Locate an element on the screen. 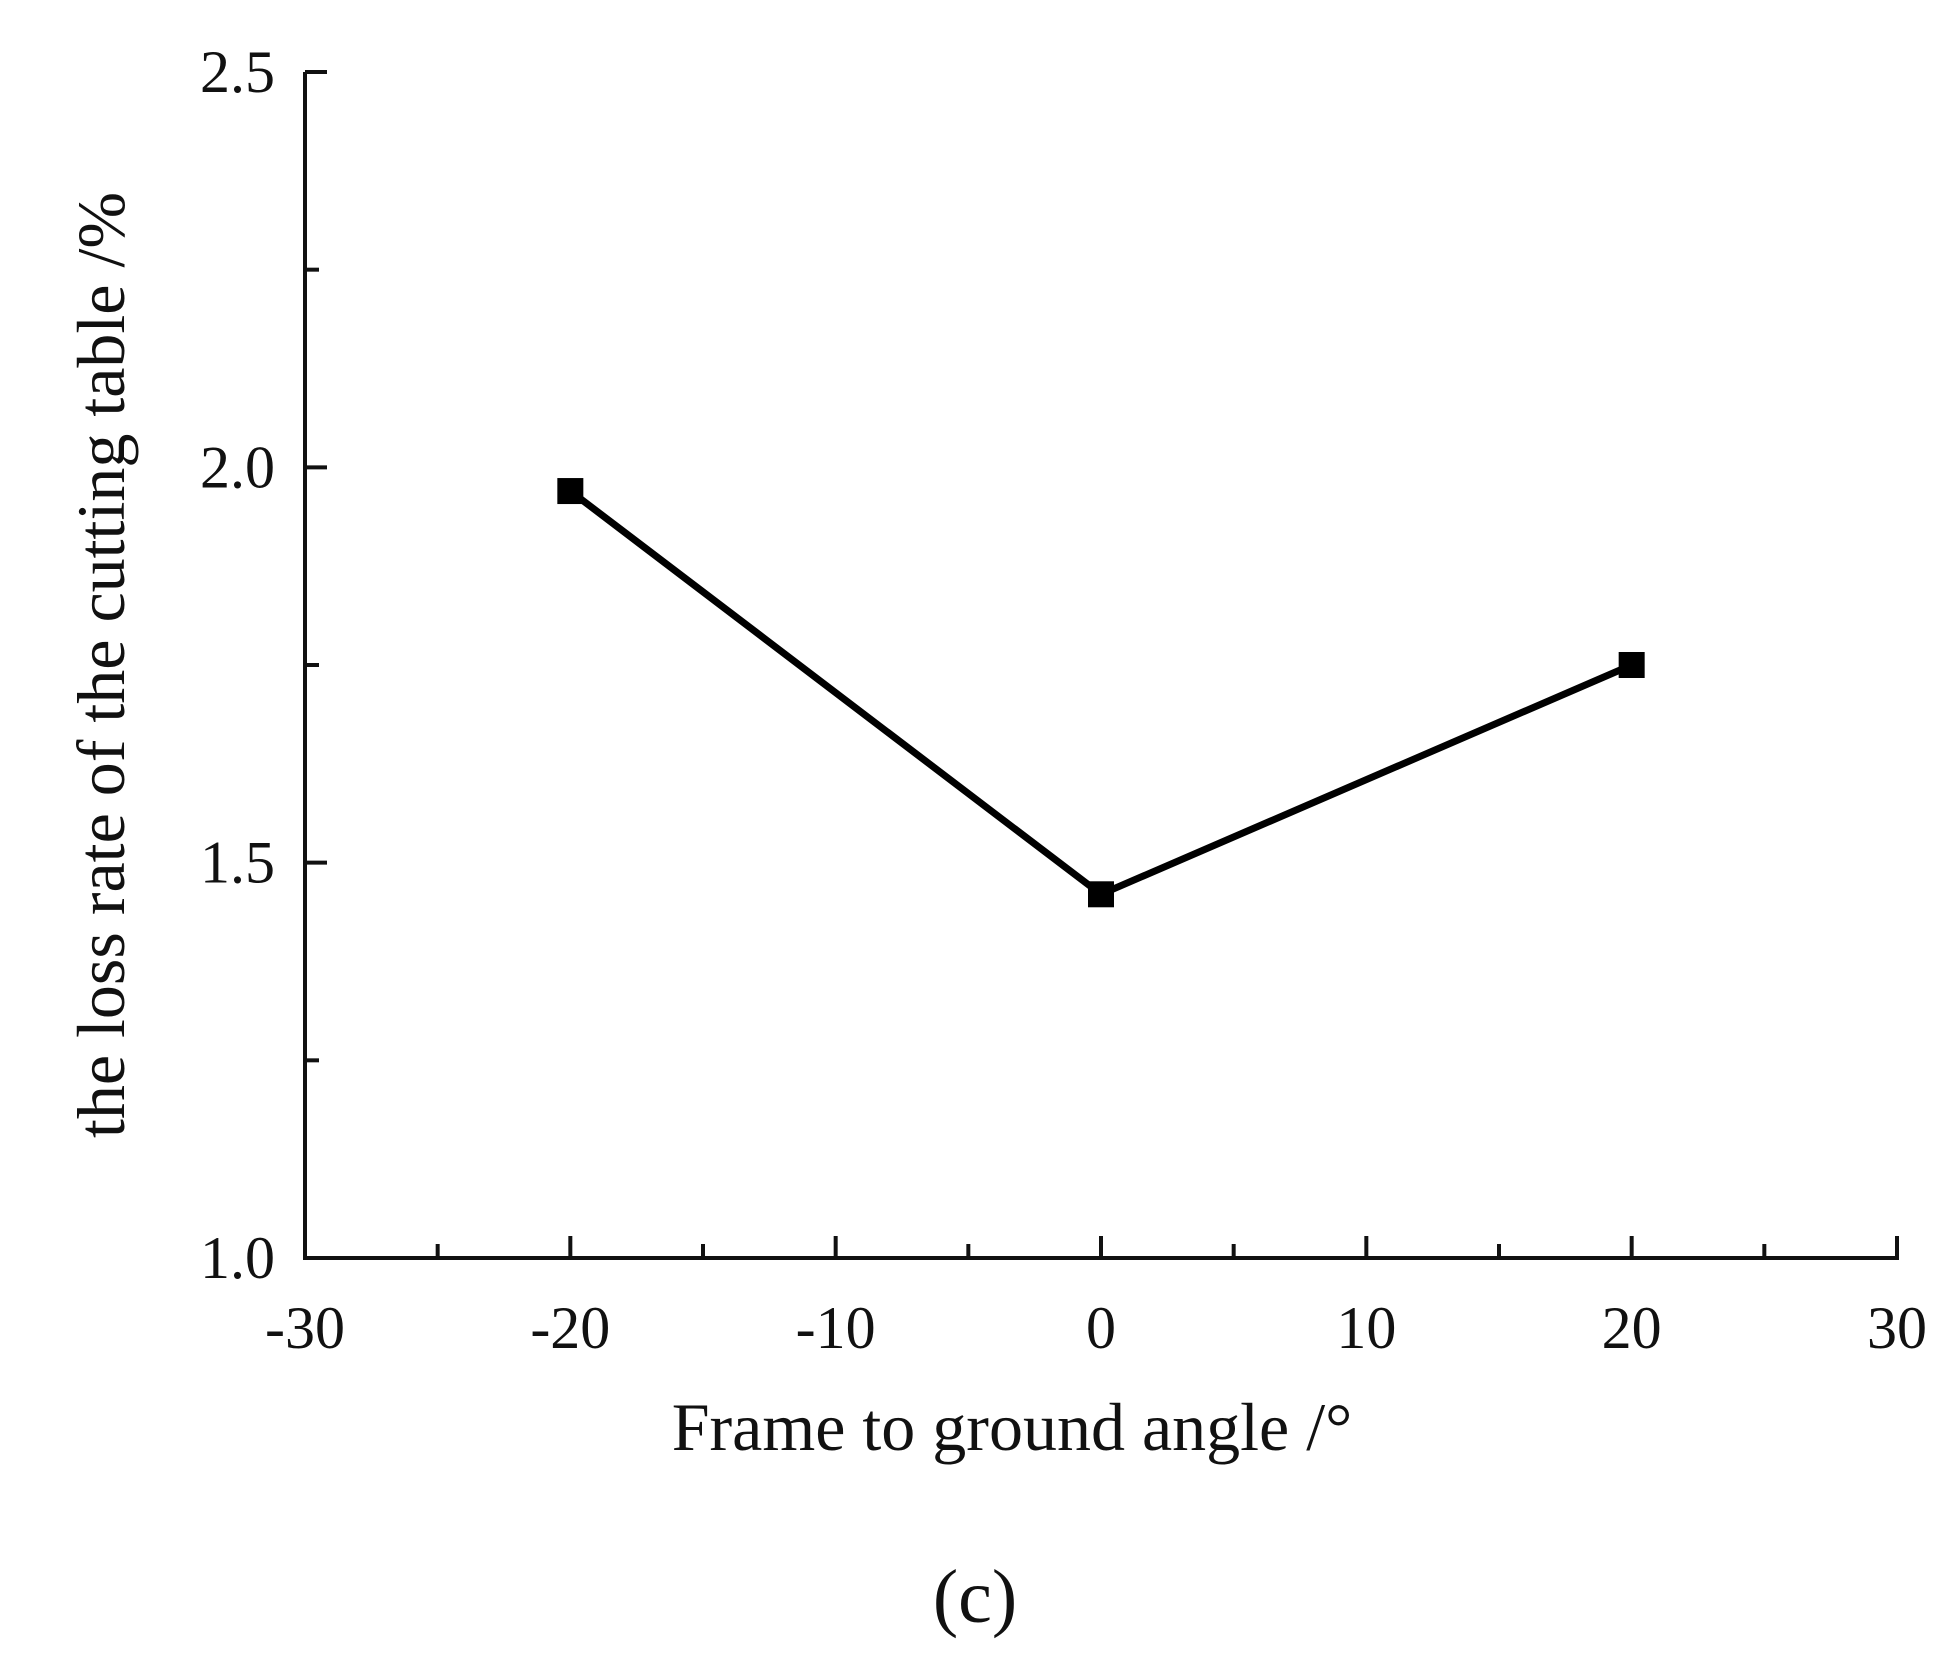  x-tick-label: 0 is located at coordinates (1101, 1328).